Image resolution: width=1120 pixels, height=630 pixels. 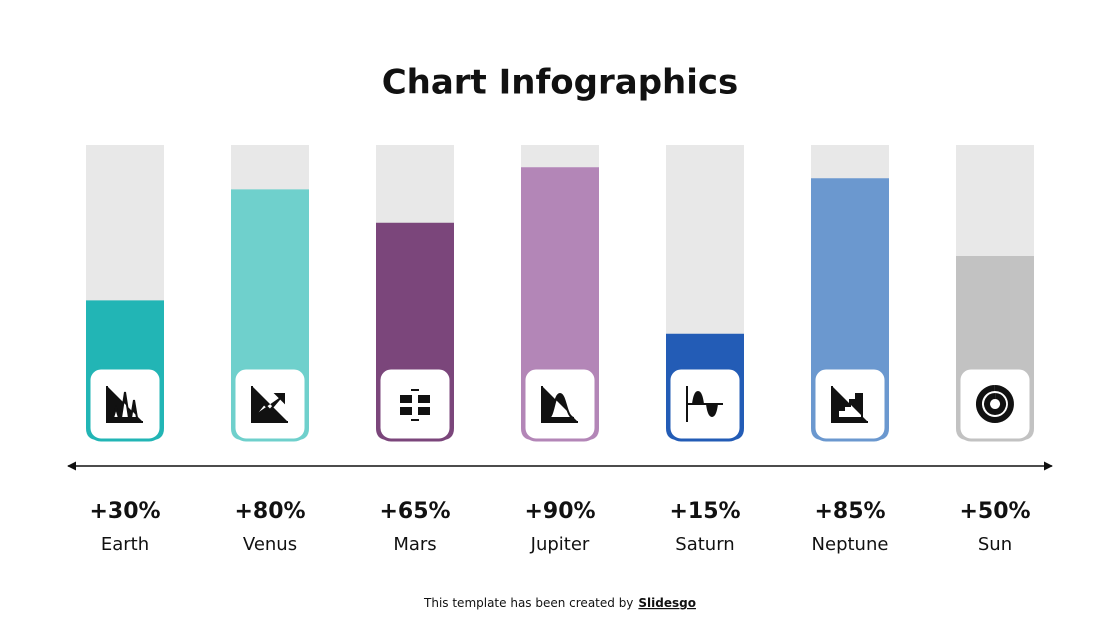 I want to click on x-tick-label: Saturn, so click(x=704, y=544).